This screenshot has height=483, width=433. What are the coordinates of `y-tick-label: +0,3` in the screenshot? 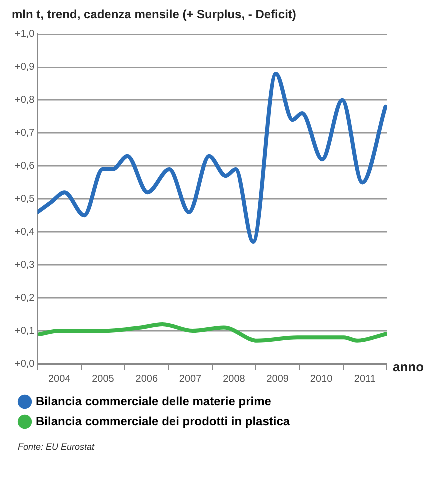 It's located at (25, 265).